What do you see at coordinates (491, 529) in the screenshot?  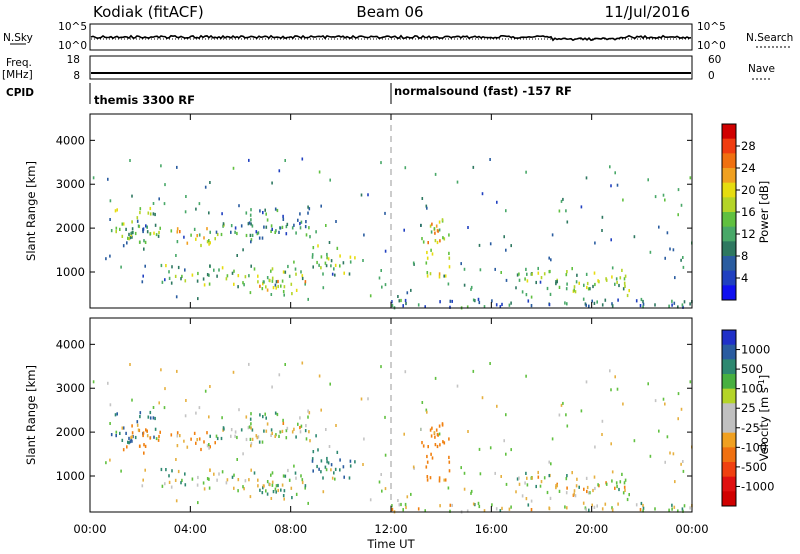 I see `xtick-label: 16:00` at bounding box center [491, 529].